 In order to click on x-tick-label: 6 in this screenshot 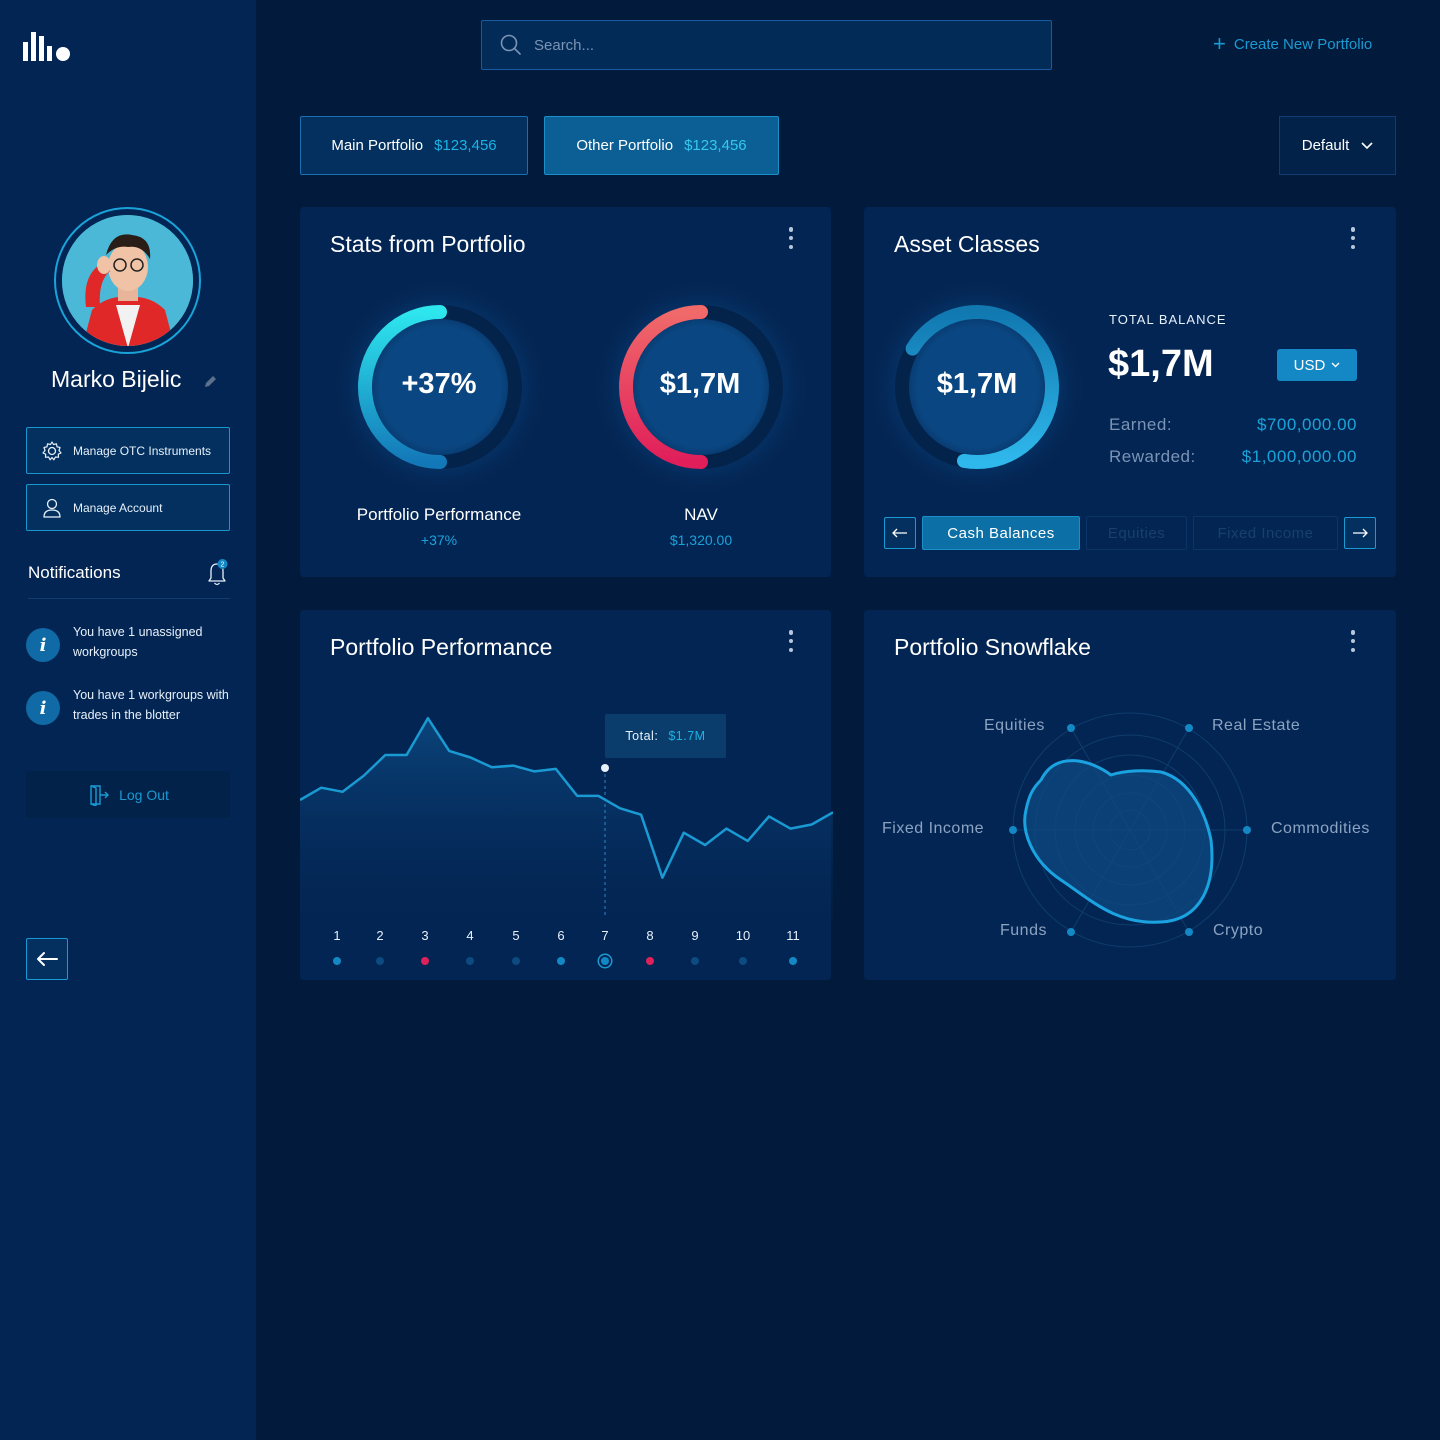, I will do `click(561, 935)`.